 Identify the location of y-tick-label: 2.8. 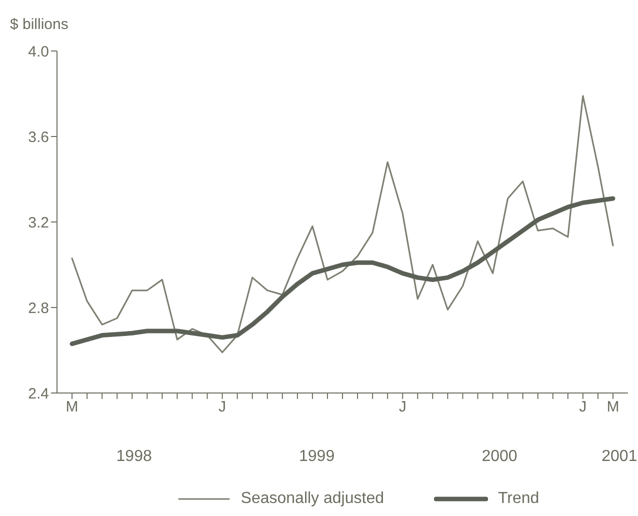
(38, 308).